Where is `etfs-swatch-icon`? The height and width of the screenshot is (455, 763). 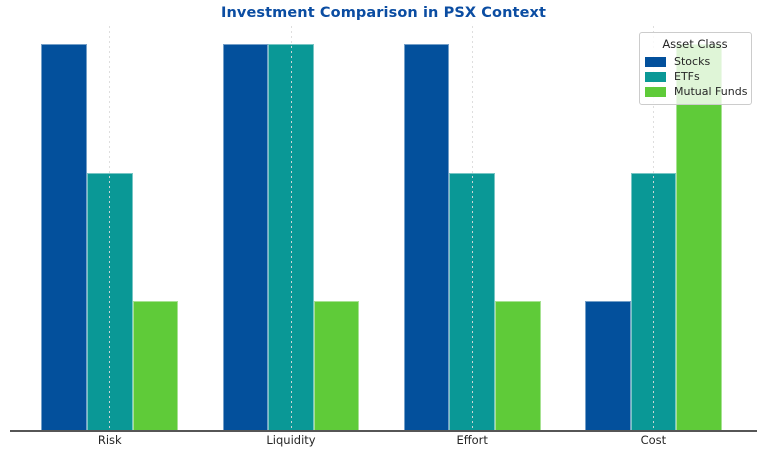 etfs-swatch-icon is located at coordinates (655, 76).